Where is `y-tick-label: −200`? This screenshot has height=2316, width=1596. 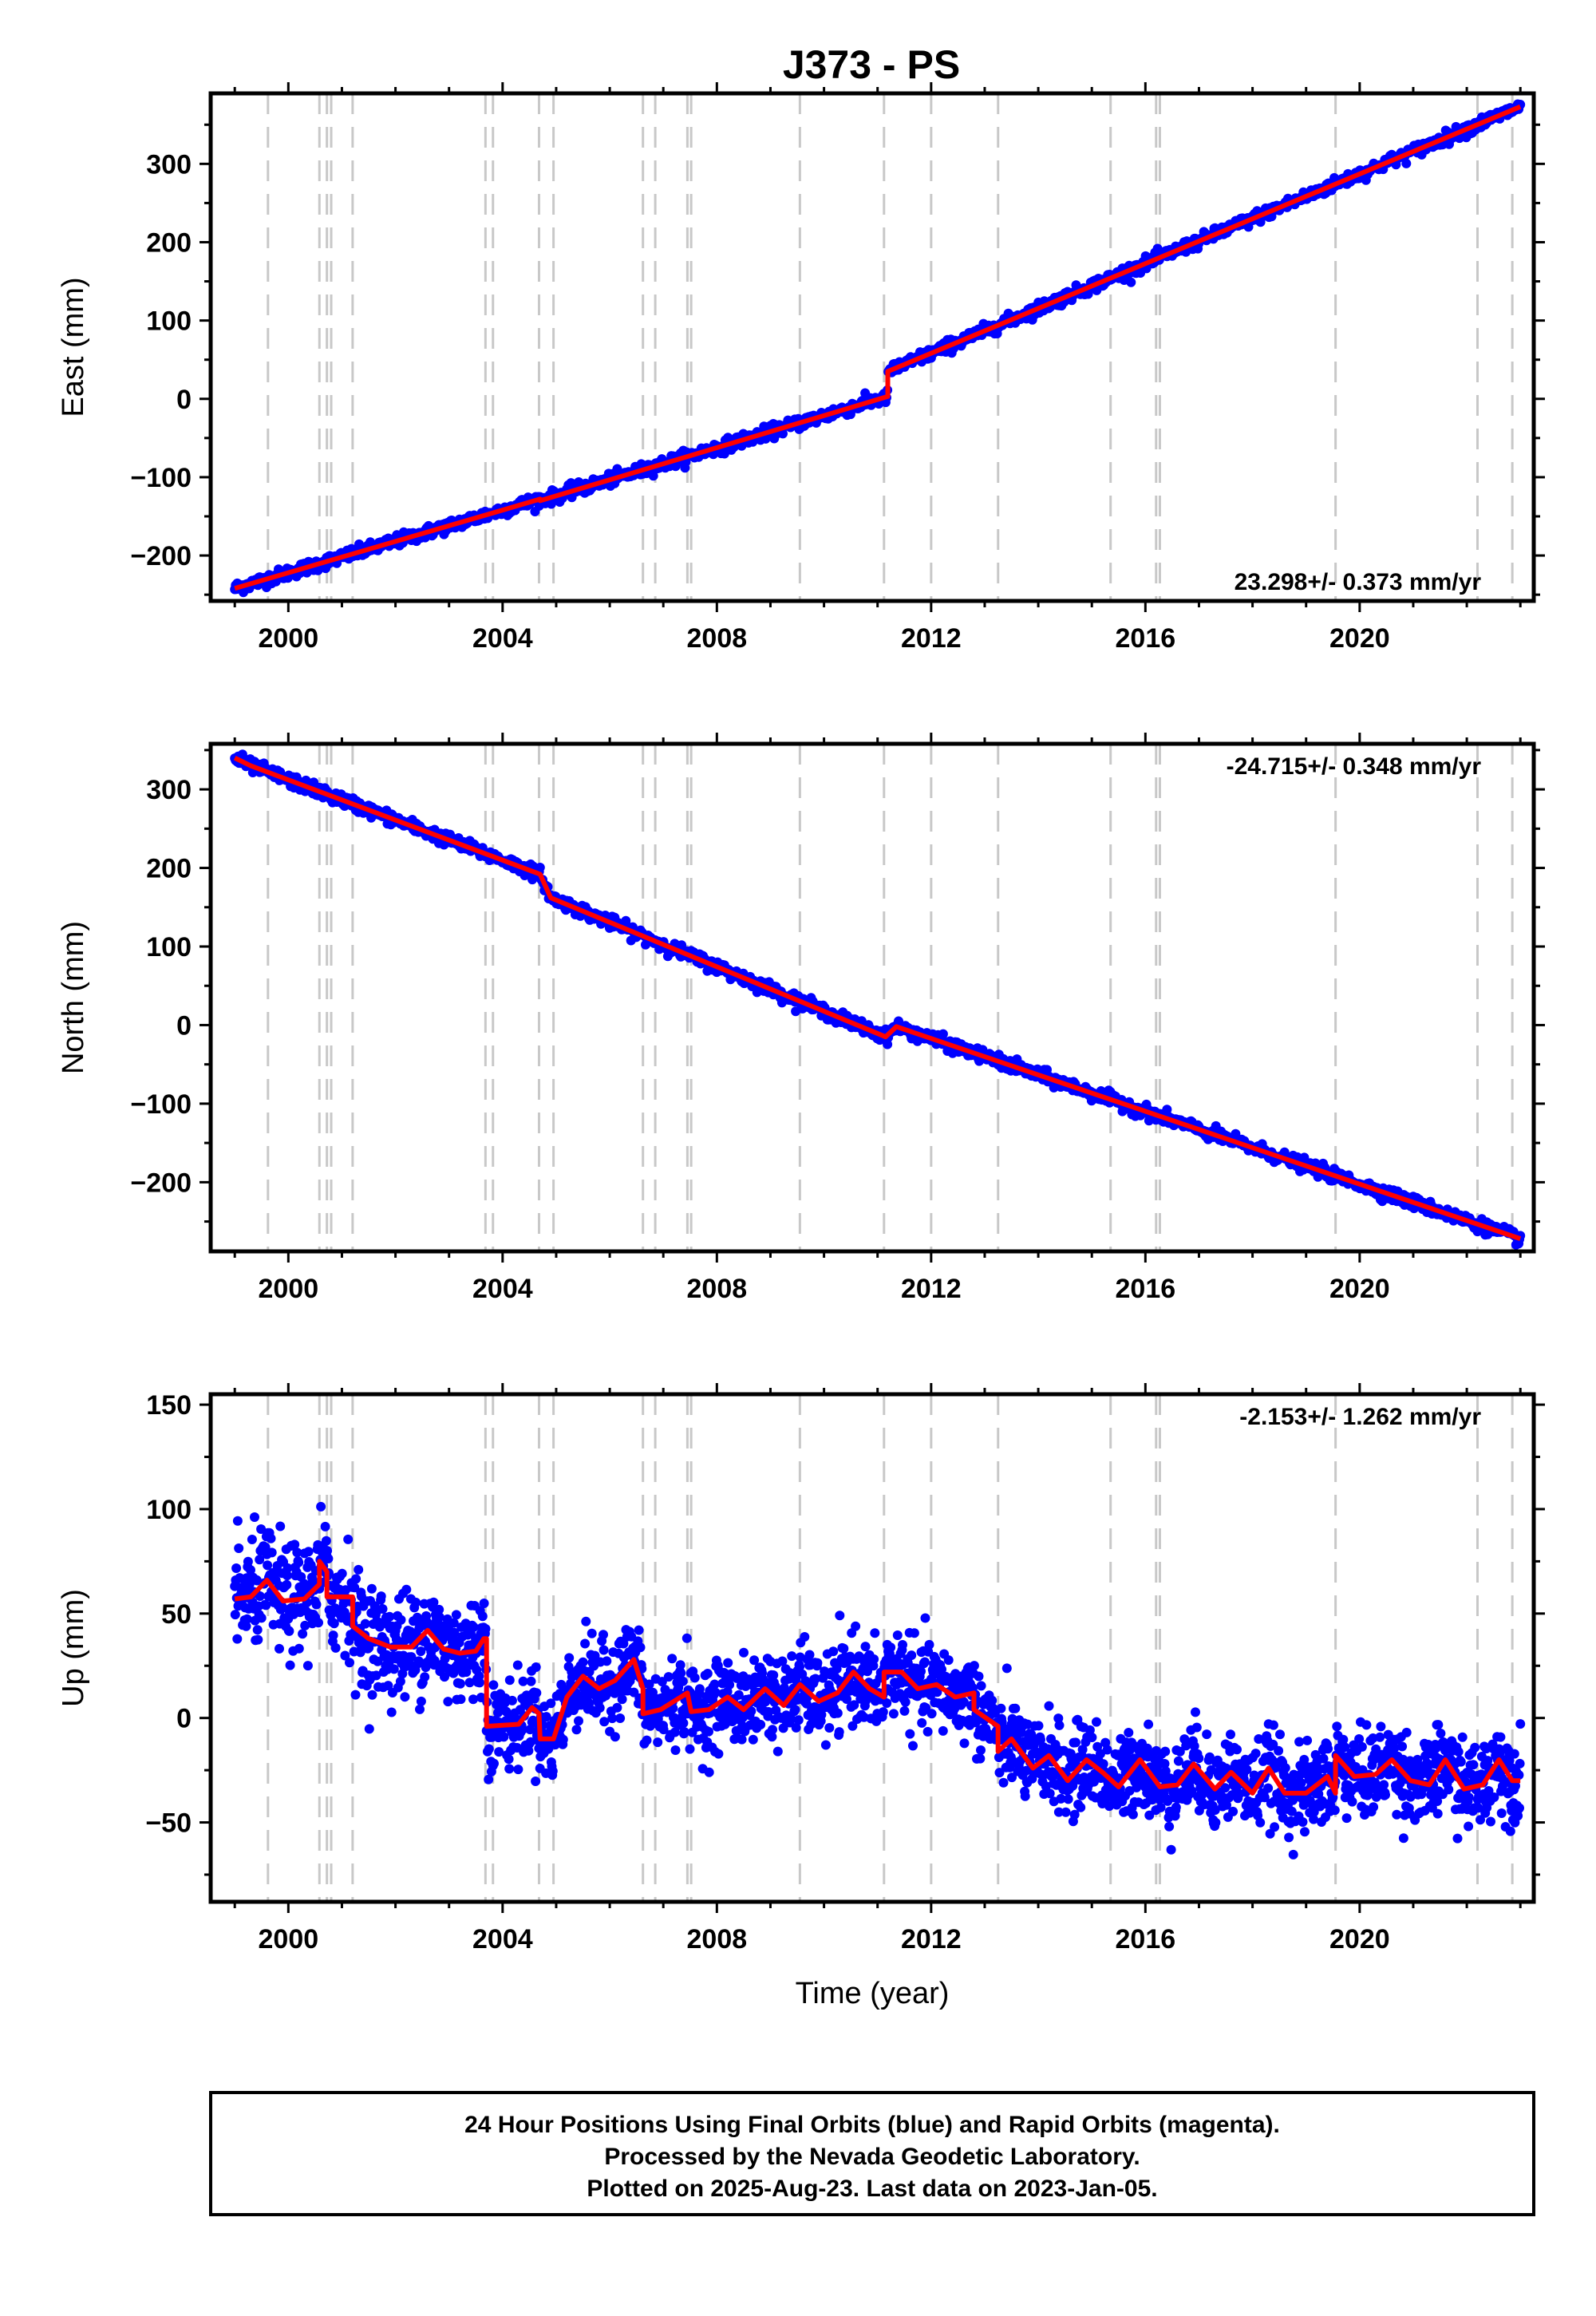 y-tick-label: −200 is located at coordinates (161, 1183).